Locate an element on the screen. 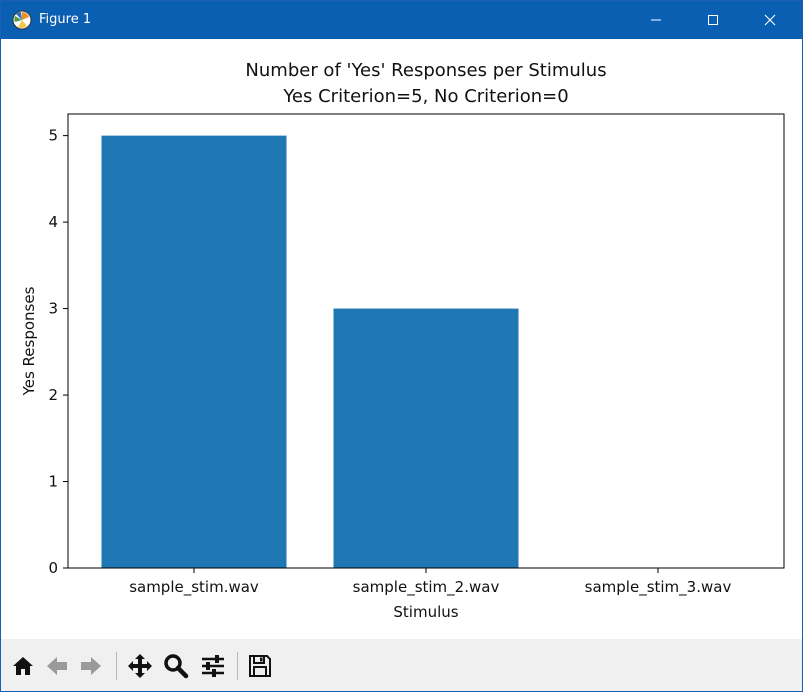  home-icon is located at coordinates (23, 666).